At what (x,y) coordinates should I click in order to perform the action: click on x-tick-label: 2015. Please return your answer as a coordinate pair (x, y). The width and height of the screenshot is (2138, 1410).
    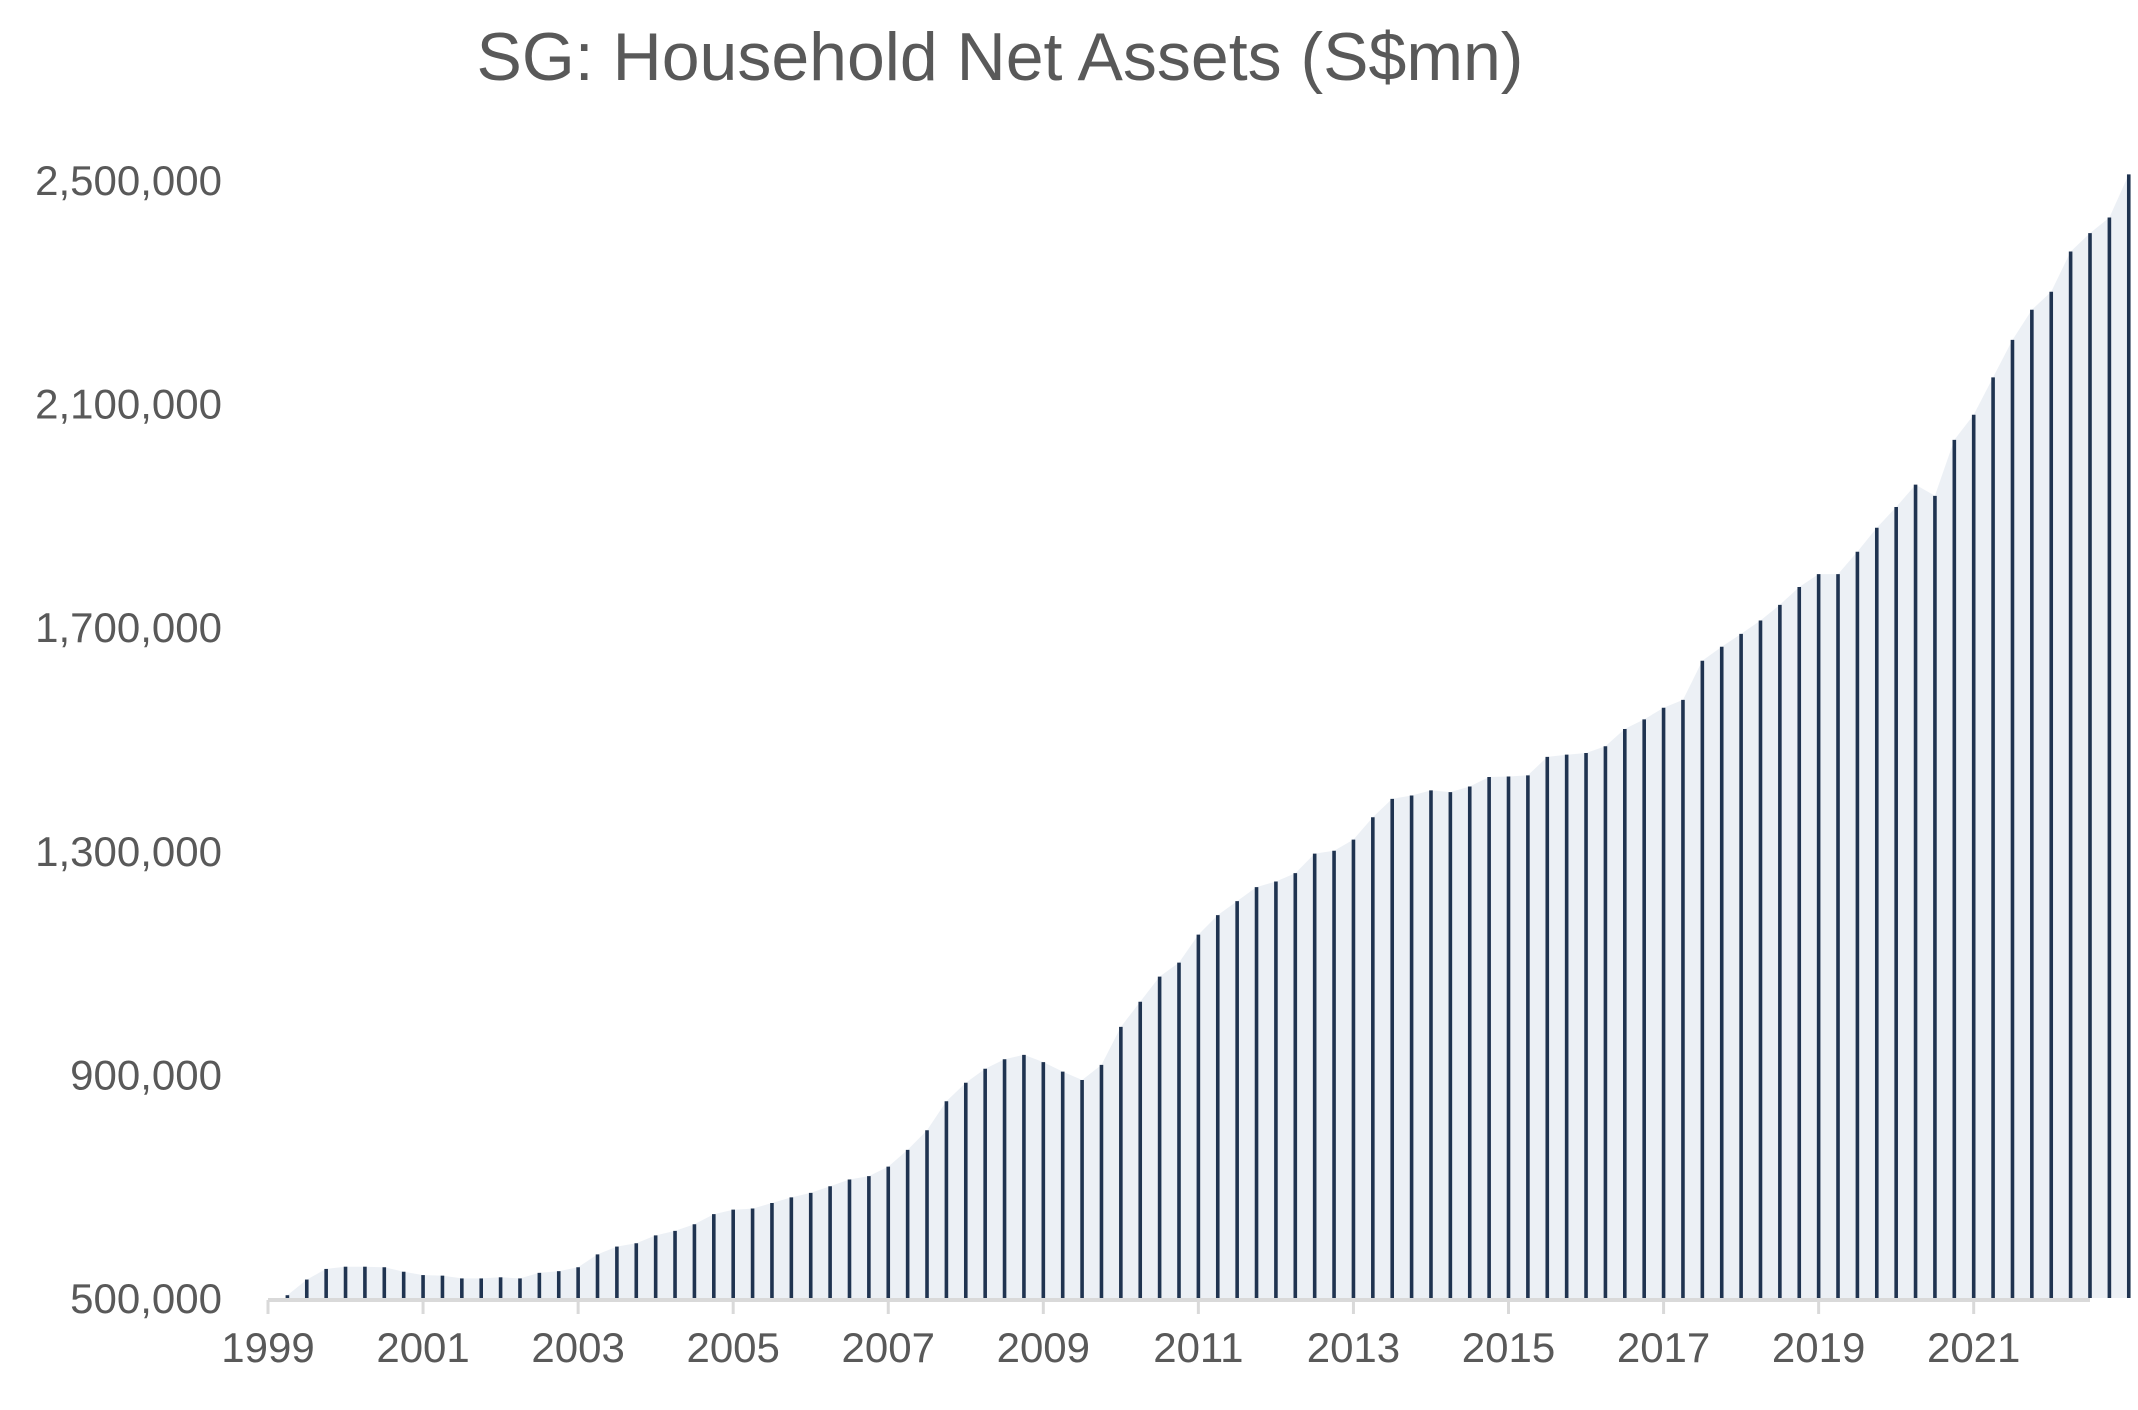
    Looking at the image, I should click on (1508, 1347).